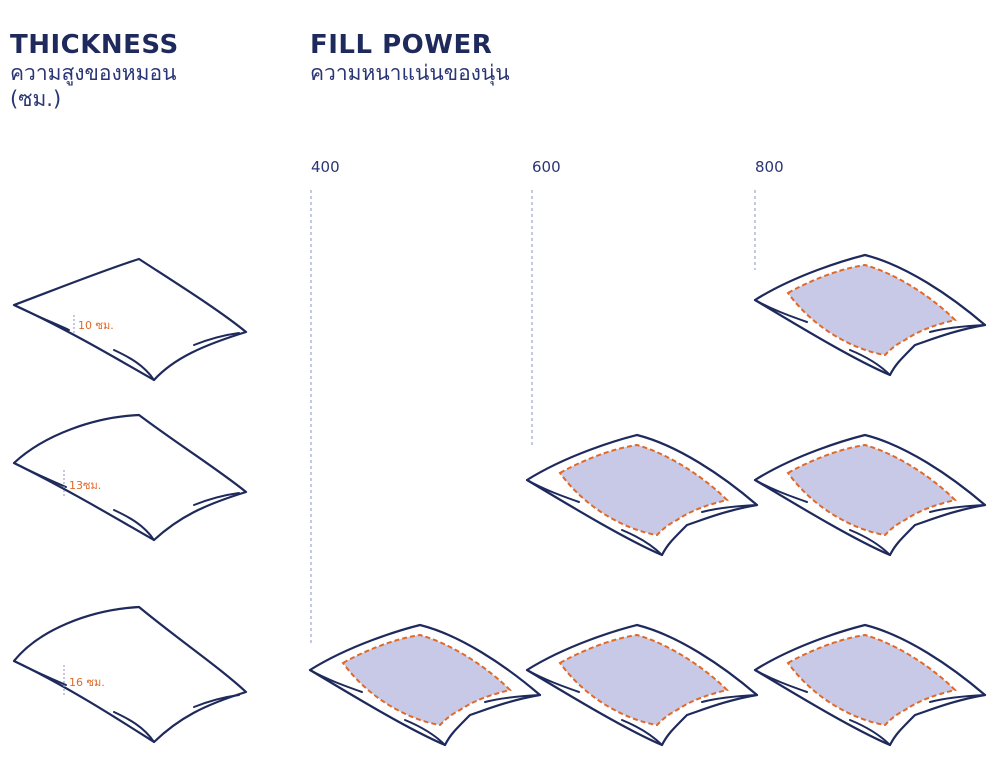  I want to click on column-label-600: 600, so click(546, 167).